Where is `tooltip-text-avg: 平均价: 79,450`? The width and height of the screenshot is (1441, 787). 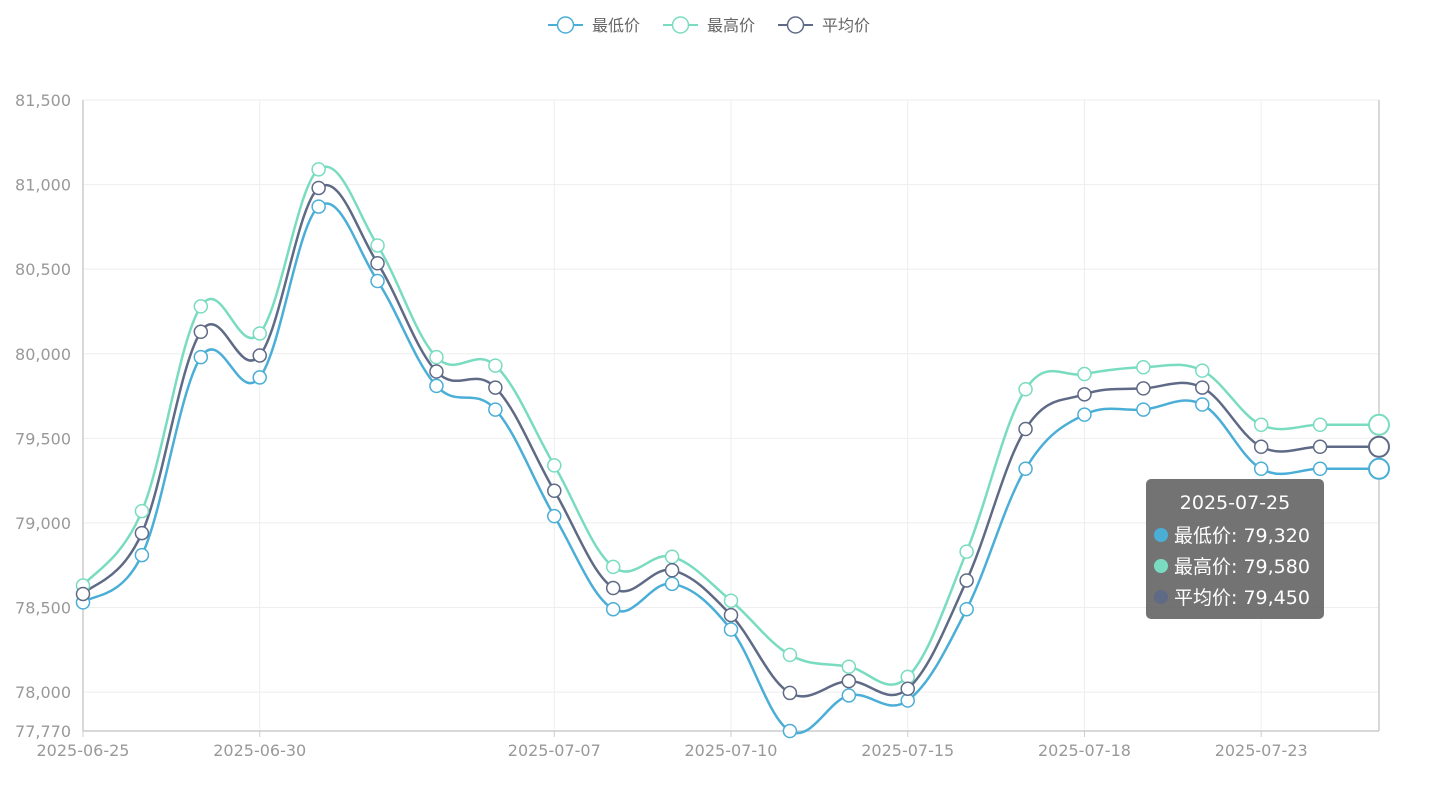
tooltip-text-avg: 平均价: 79,450 is located at coordinates (1242, 598).